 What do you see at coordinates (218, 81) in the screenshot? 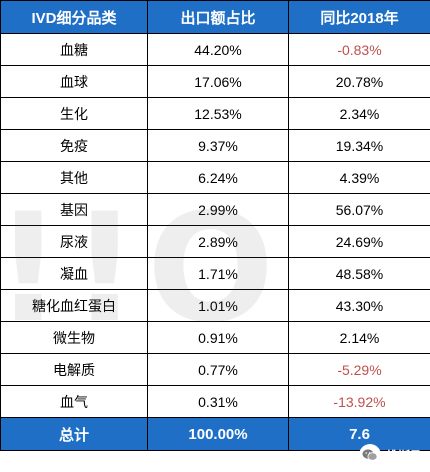
I see `row-export-share: 17.06%` at bounding box center [218, 81].